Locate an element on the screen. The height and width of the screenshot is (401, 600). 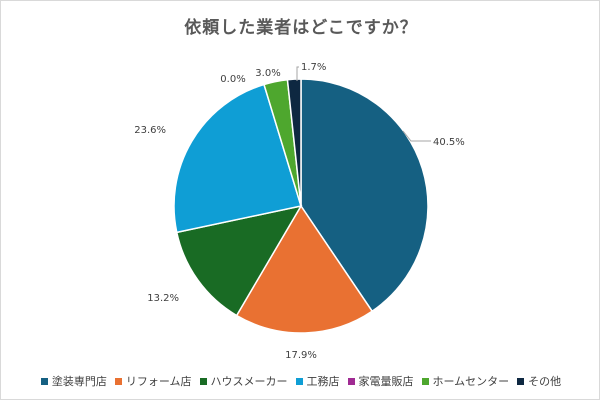
legend-item-1: 塗装専門店 is located at coordinates (73, 381).